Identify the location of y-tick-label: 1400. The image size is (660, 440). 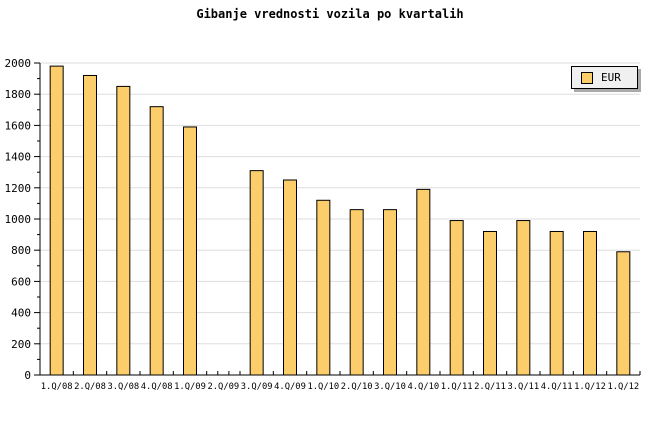
(18, 157).